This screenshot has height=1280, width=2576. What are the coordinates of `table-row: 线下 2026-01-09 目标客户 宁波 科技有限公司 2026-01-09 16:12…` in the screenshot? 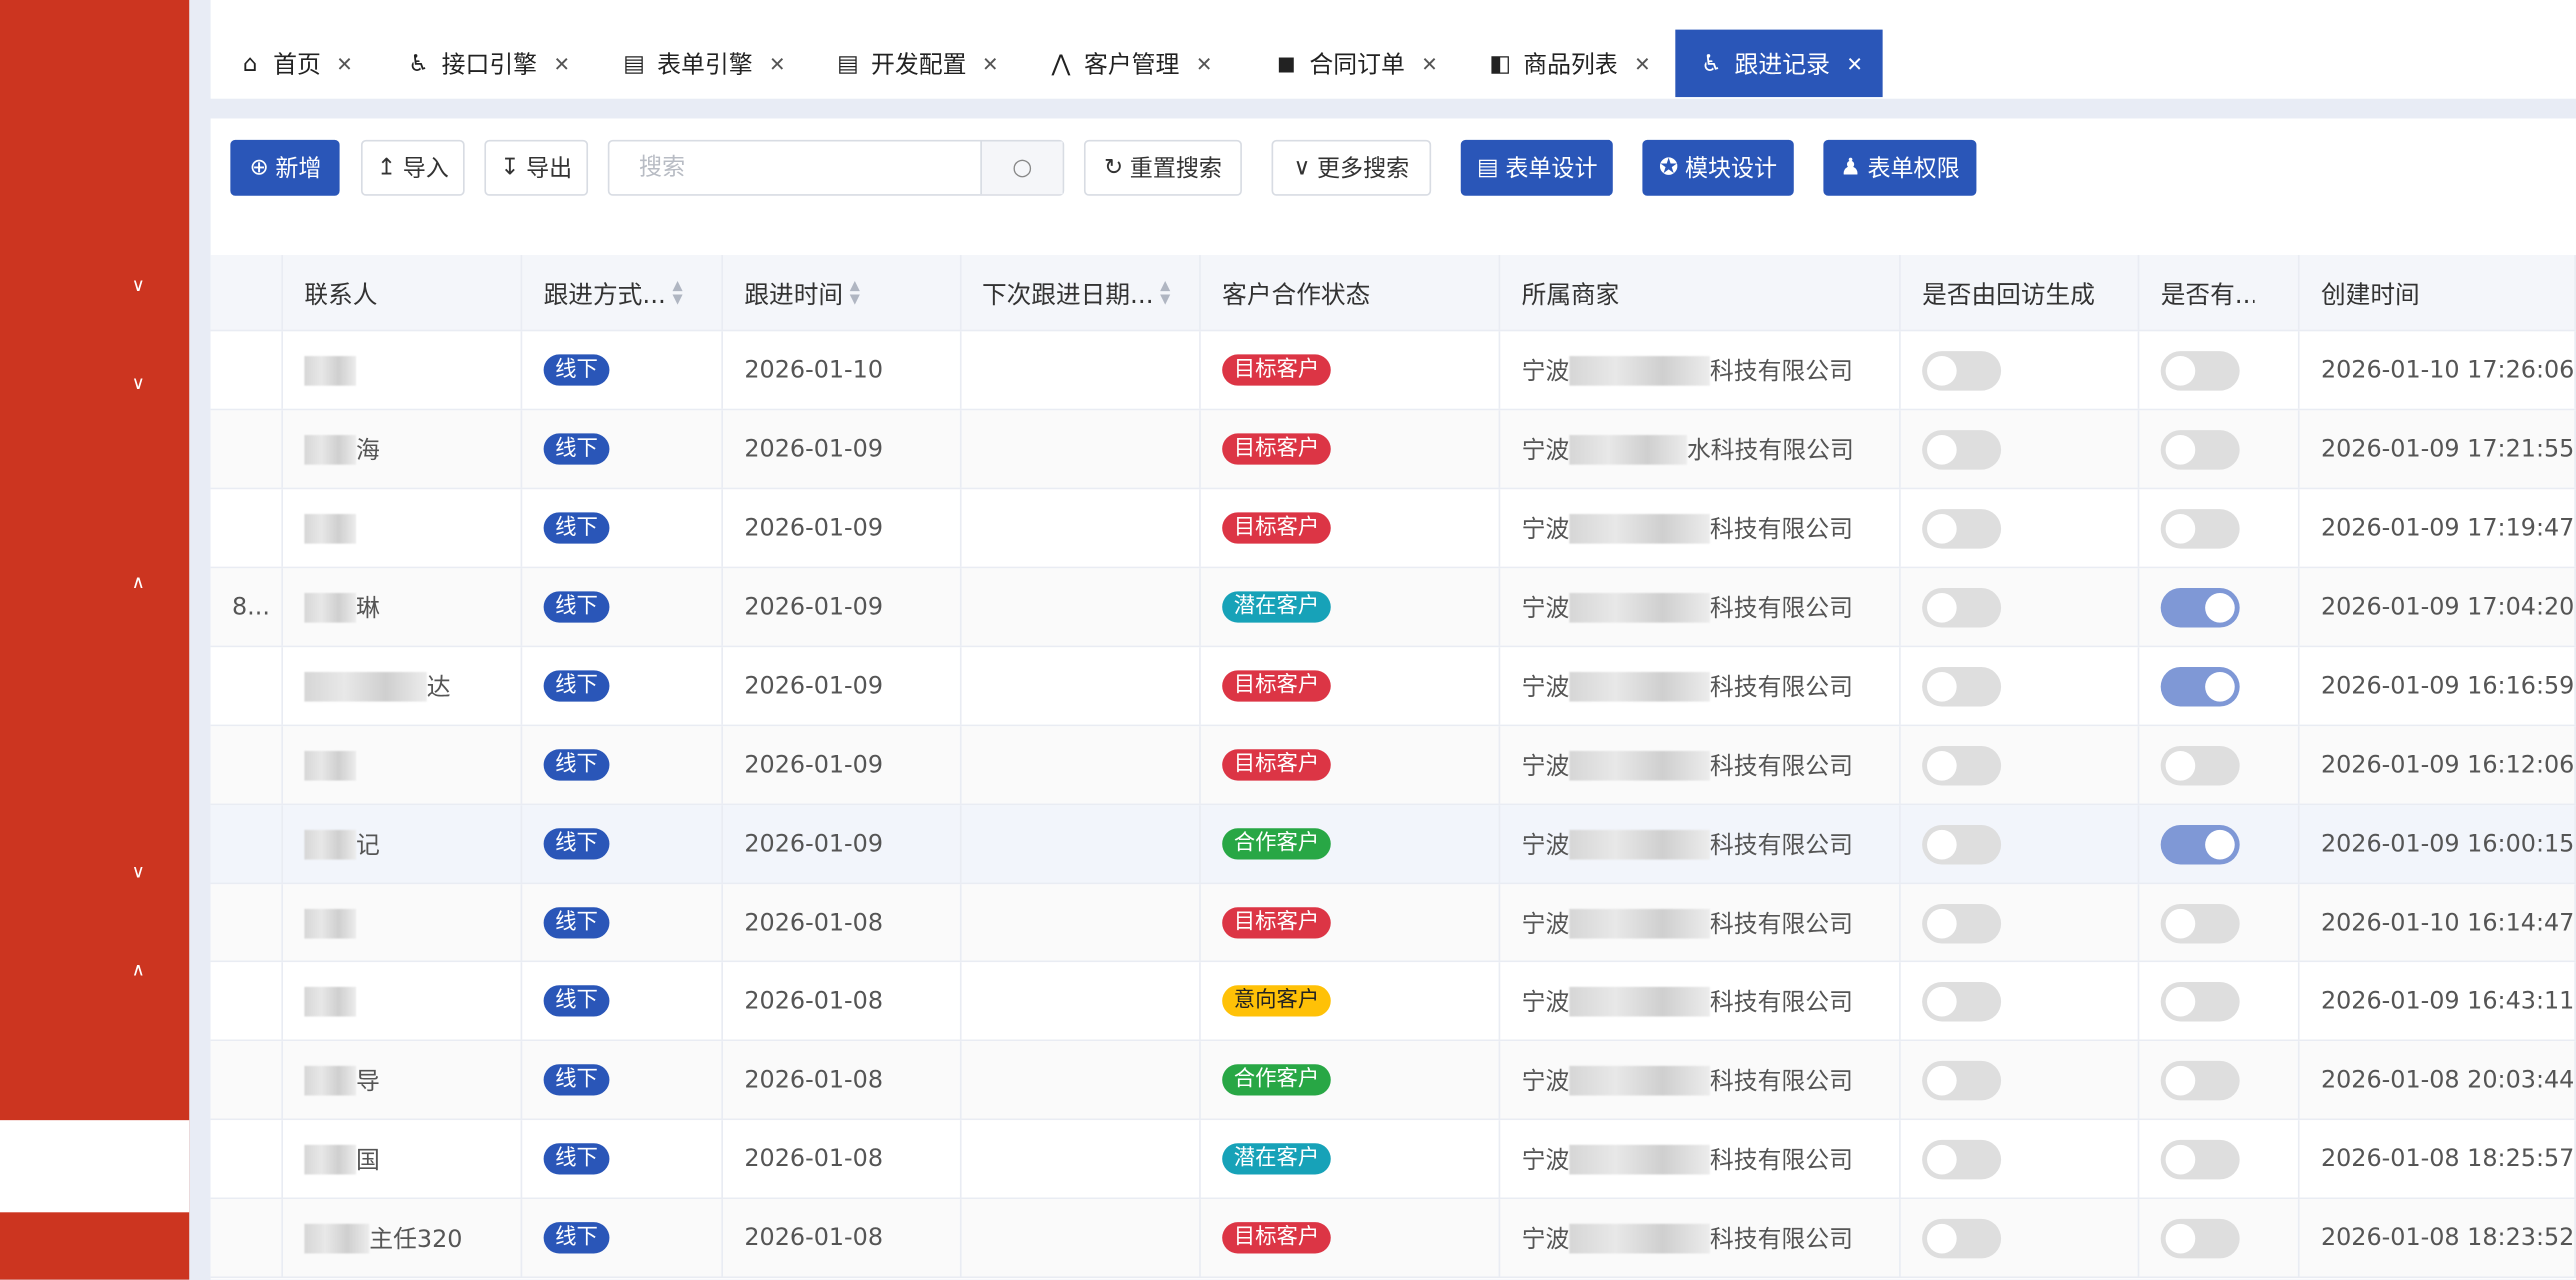 It's located at (1393, 766).